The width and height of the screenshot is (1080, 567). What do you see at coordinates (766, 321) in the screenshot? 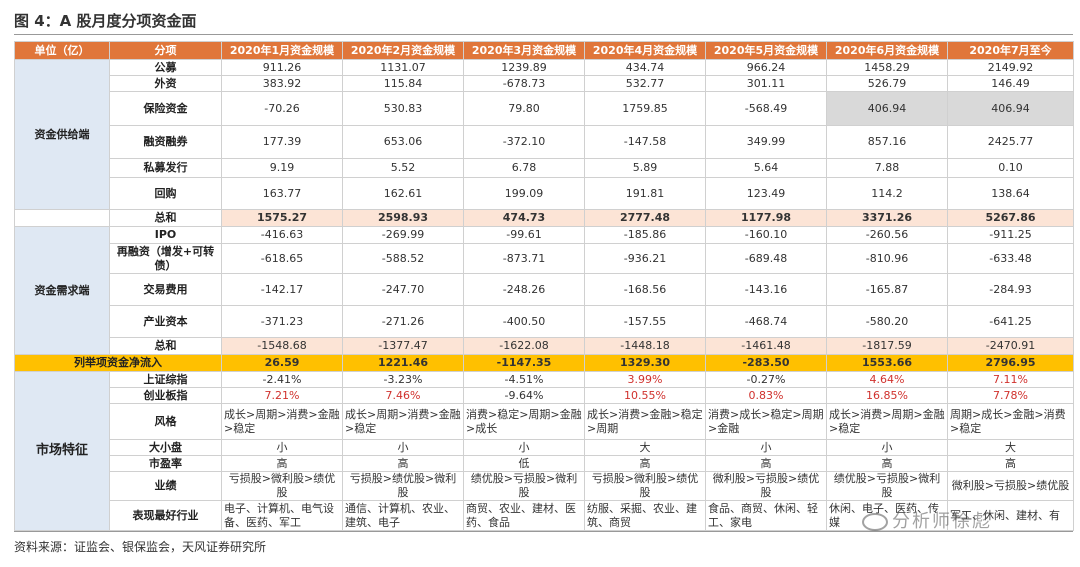
I see `value-cell: -468.74` at bounding box center [766, 321].